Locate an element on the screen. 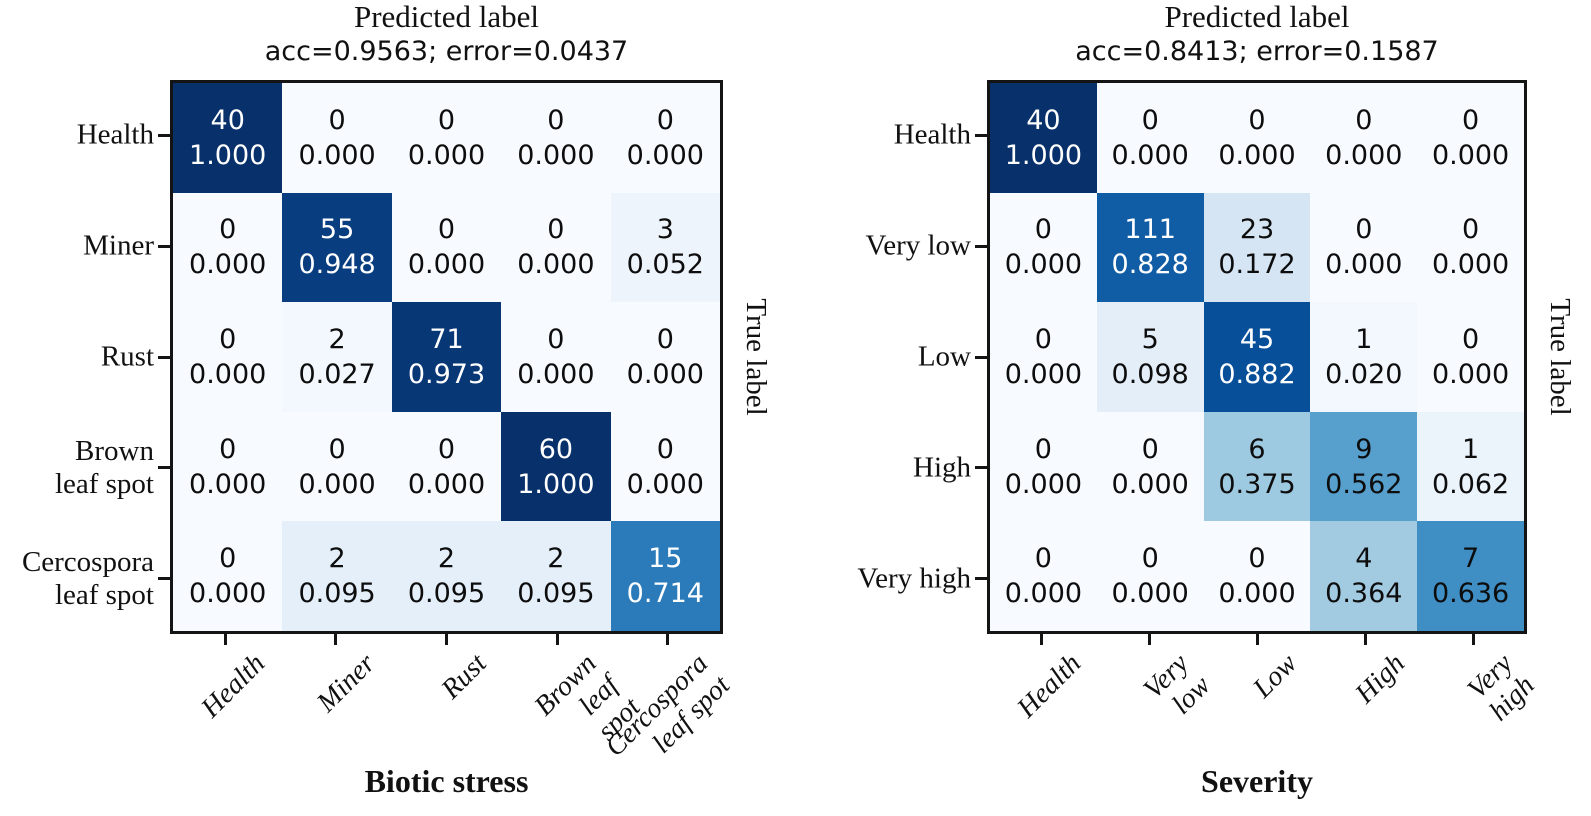  predicted-class-label: Brown leaf spot is located at coordinates (588, 697).